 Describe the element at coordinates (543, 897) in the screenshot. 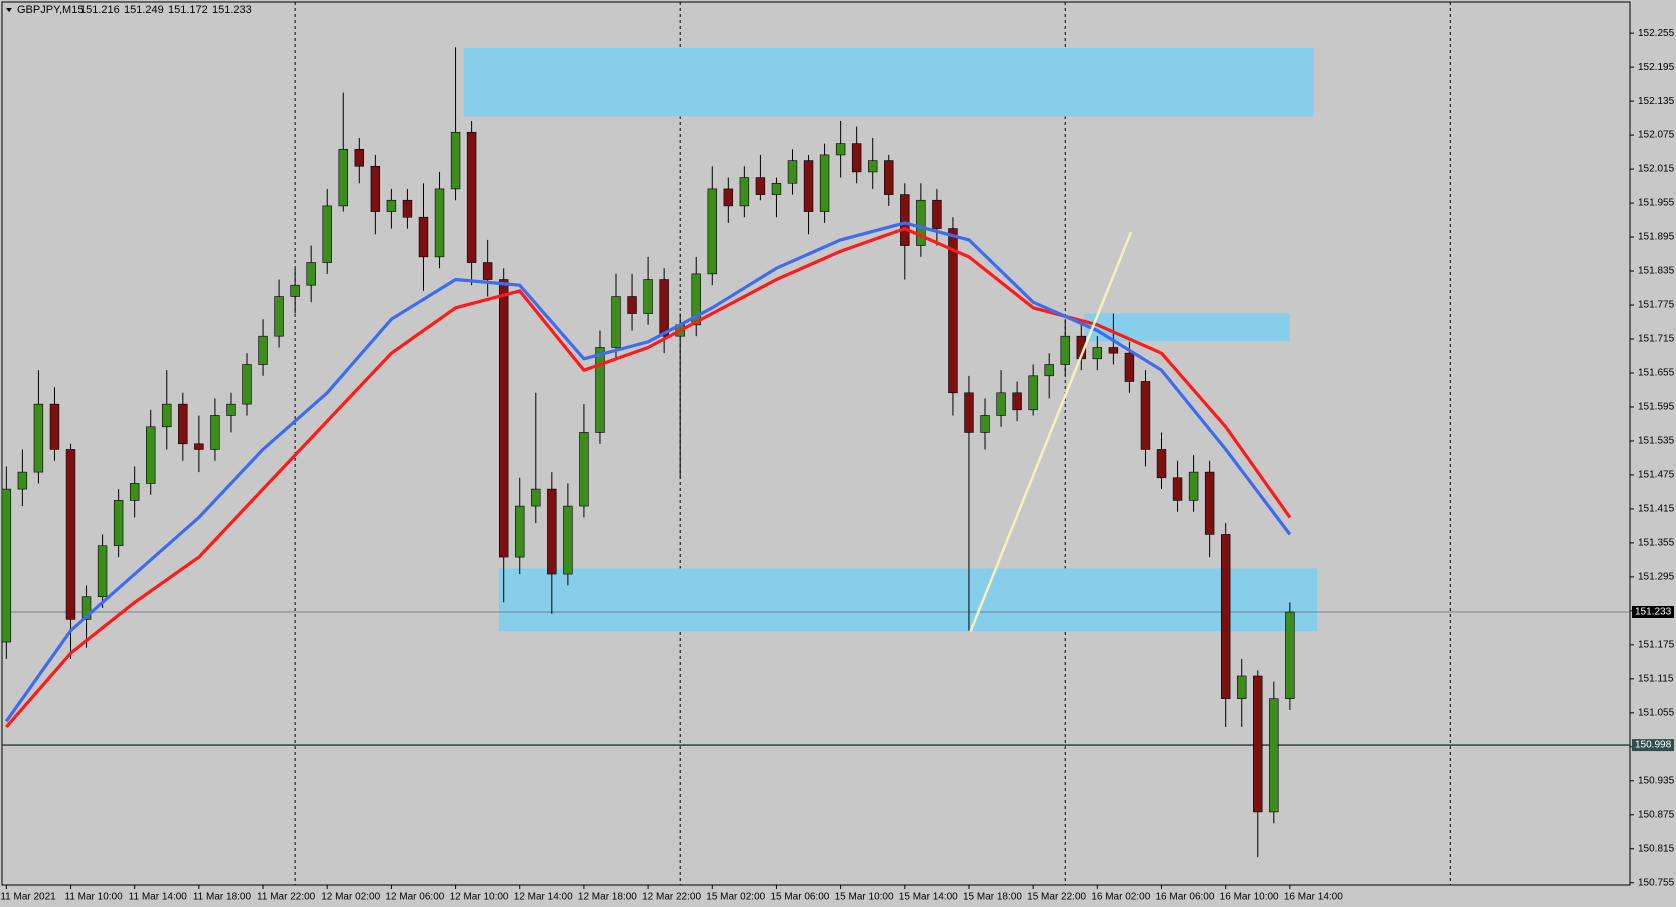

I see `x-tick-label: 12 Mar 14:00` at that location.